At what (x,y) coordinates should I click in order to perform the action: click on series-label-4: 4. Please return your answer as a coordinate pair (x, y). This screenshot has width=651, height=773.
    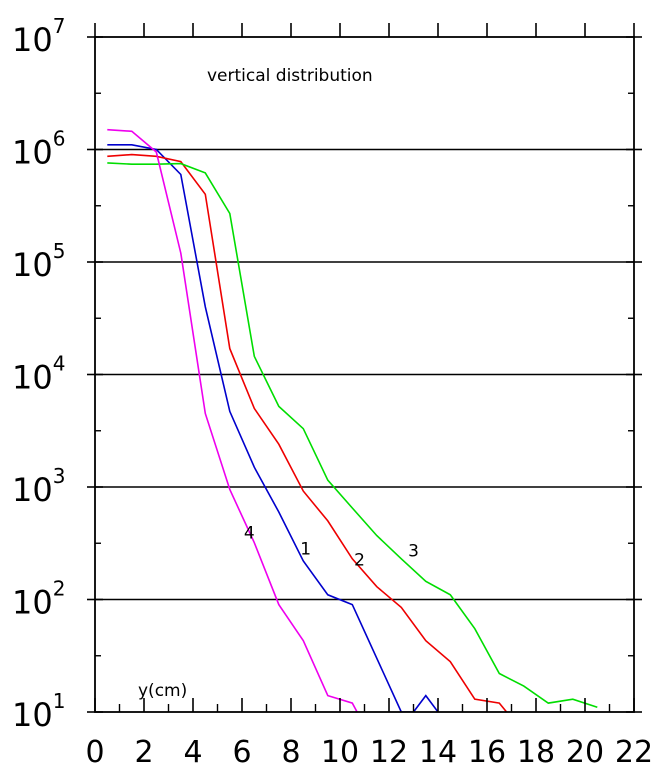
    Looking at the image, I should click on (249, 533).